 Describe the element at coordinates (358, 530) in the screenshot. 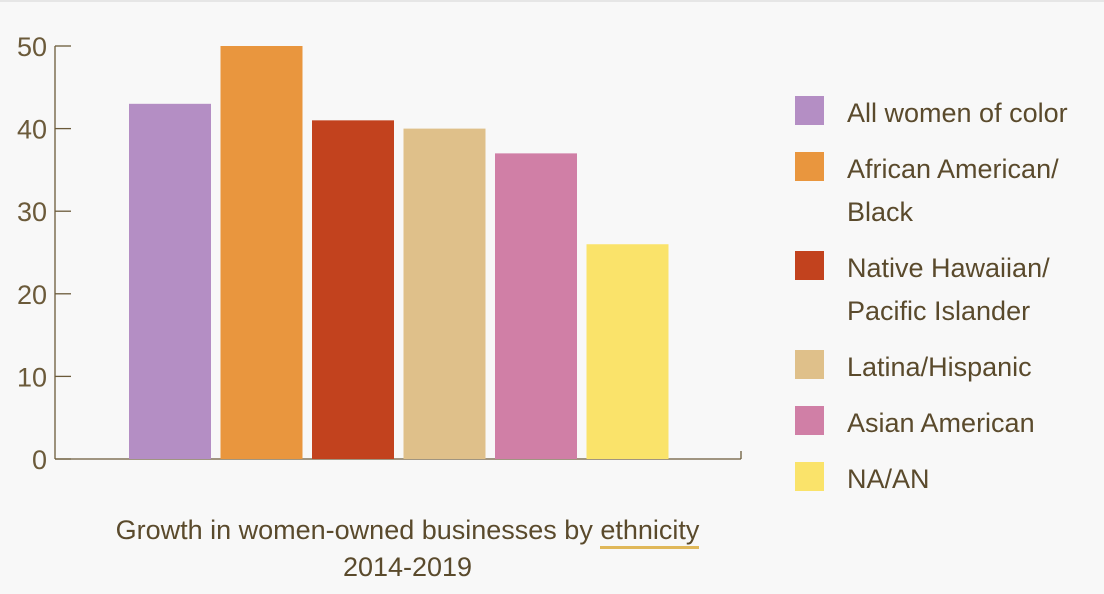

I see `chart-title-text: Growth in women-owned businesses by` at that location.